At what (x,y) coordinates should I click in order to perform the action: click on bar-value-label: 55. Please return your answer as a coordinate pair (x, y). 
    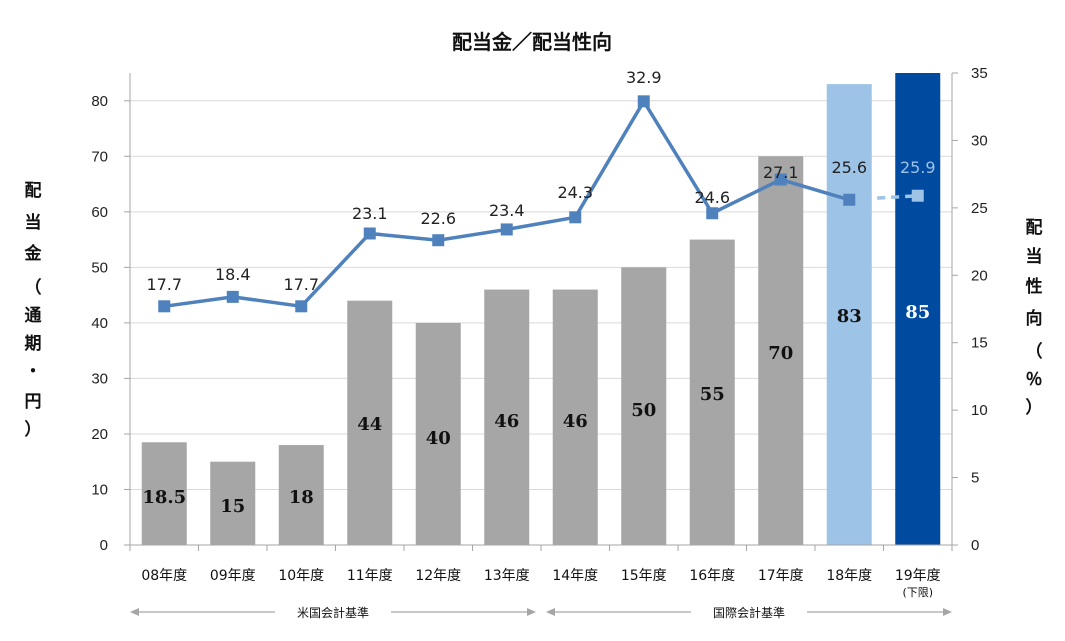
    Looking at the image, I should click on (712, 394).